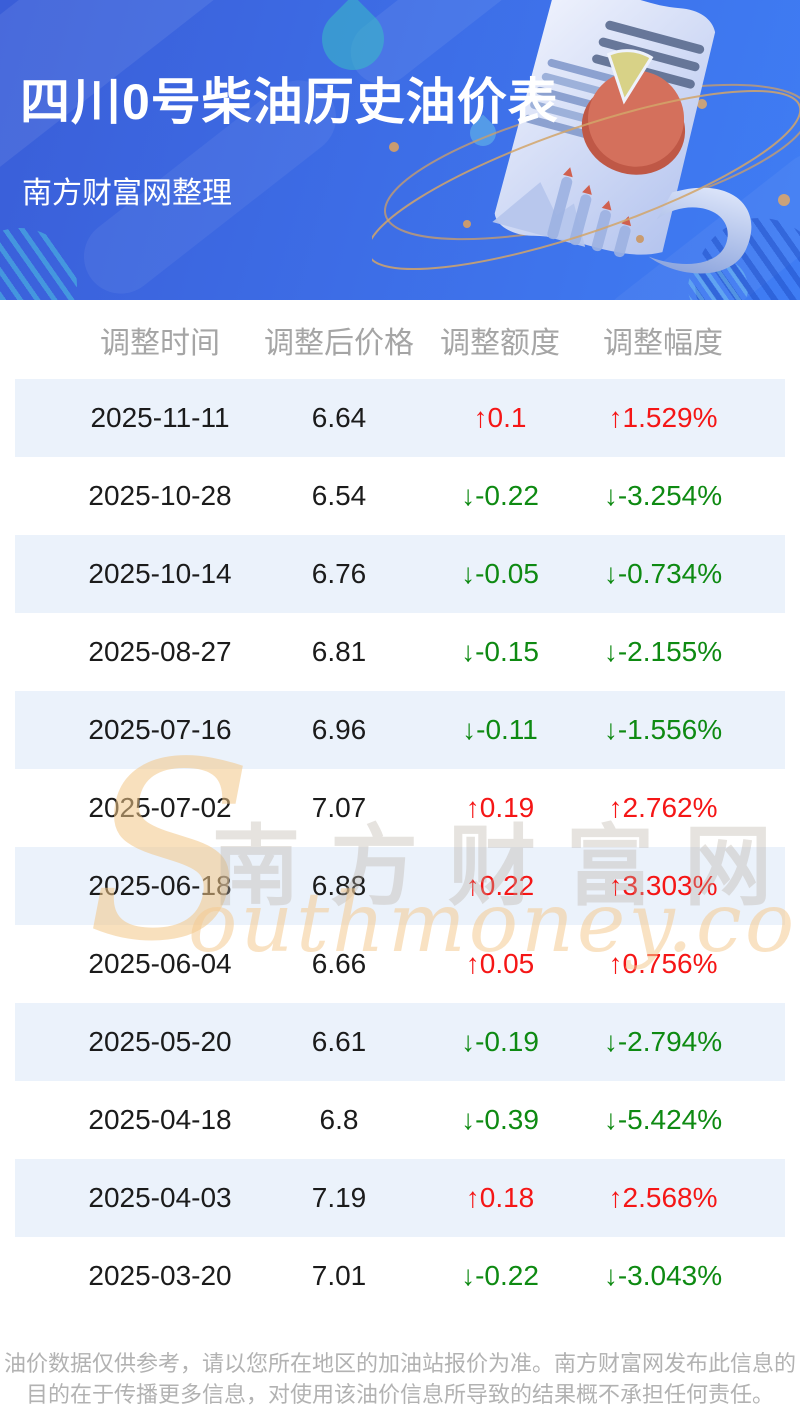 This screenshot has width=800, height=1426. I want to click on table-row: 2025-10-28 6.54 ↓-0.22 ↓-3.254%, so click(400, 496).